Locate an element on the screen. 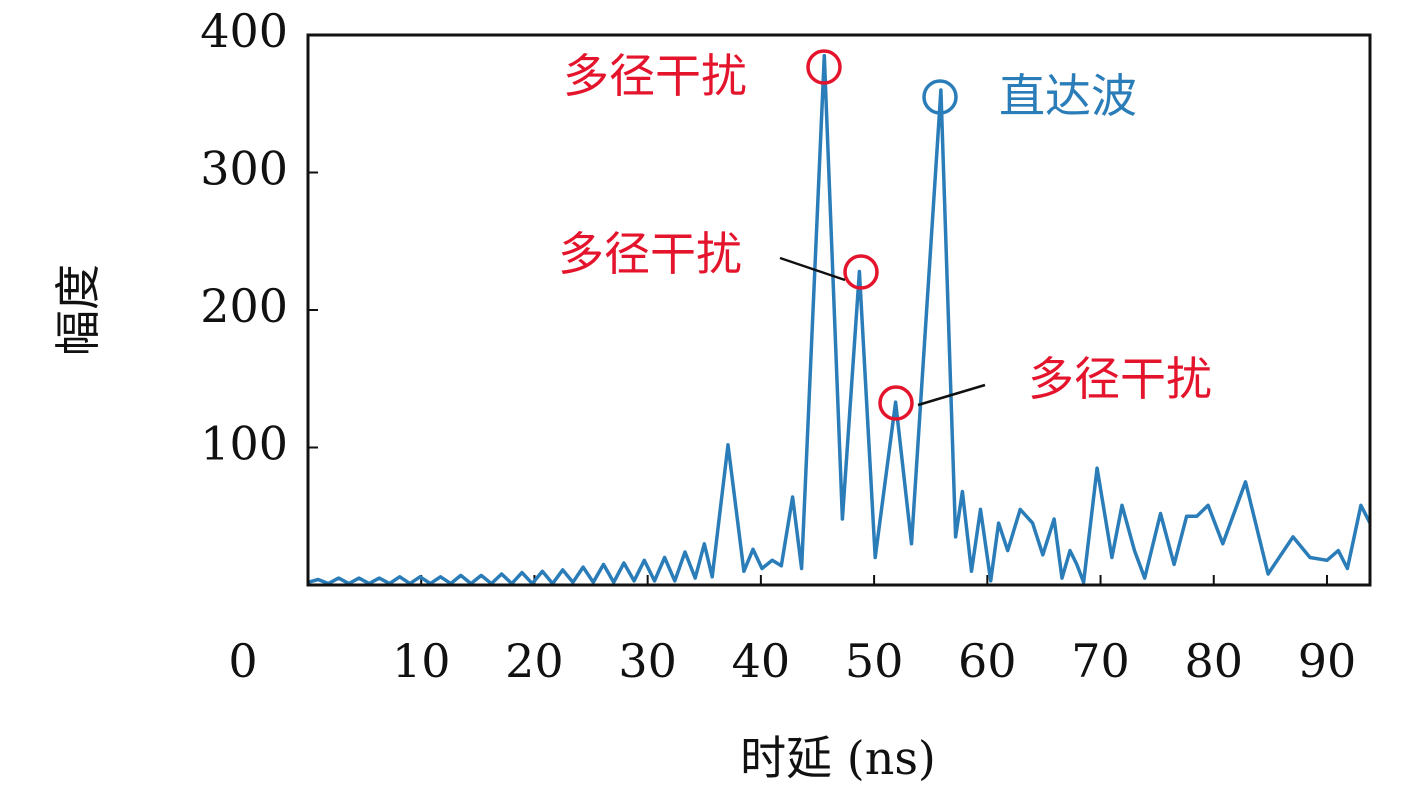  y-tick-label: 400 is located at coordinates (244, 31).